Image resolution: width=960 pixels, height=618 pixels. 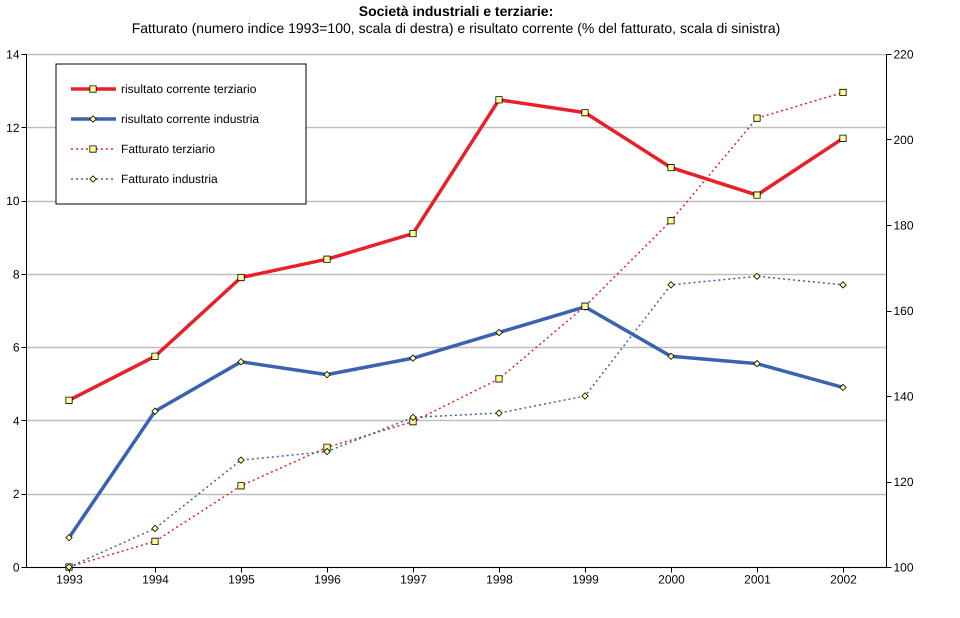 I want to click on x-tick-label: 2002, so click(x=844, y=579).